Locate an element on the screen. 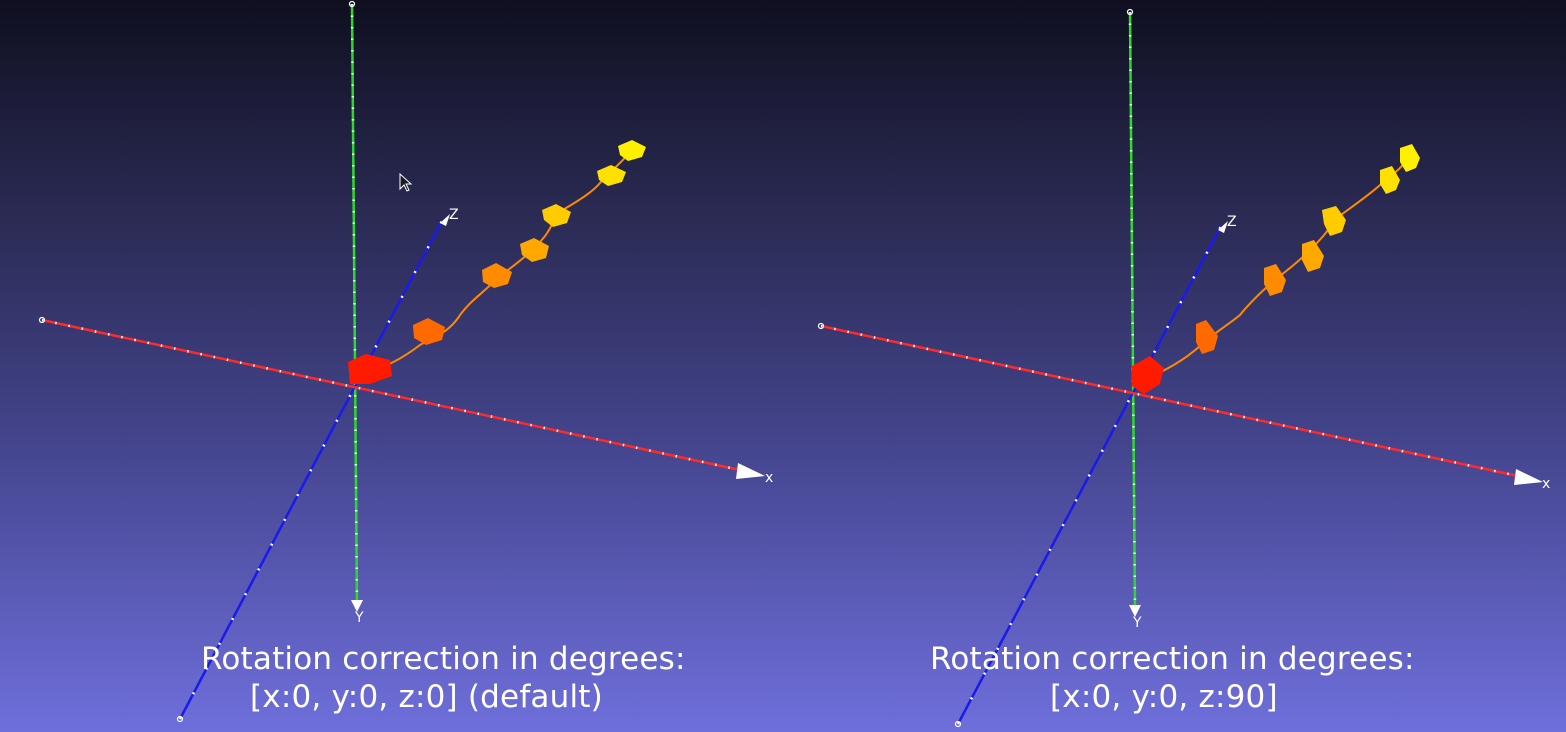 This screenshot has height=732, width=1566. y-axis-ticks is located at coordinates (1132, 311).